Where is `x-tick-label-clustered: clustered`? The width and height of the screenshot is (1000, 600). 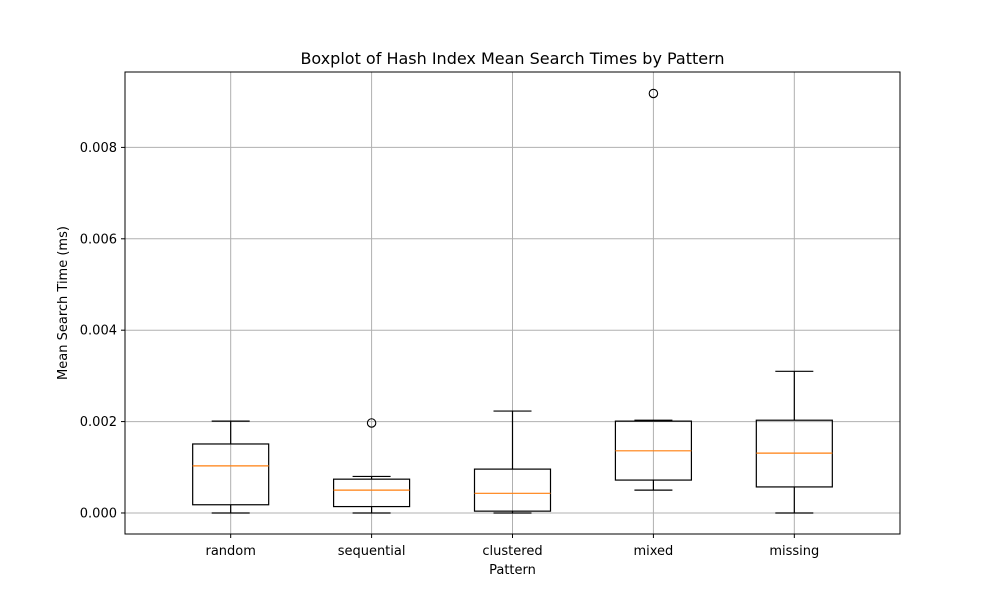
x-tick-label-clustered: clustered is located at coordinates (512, 551).